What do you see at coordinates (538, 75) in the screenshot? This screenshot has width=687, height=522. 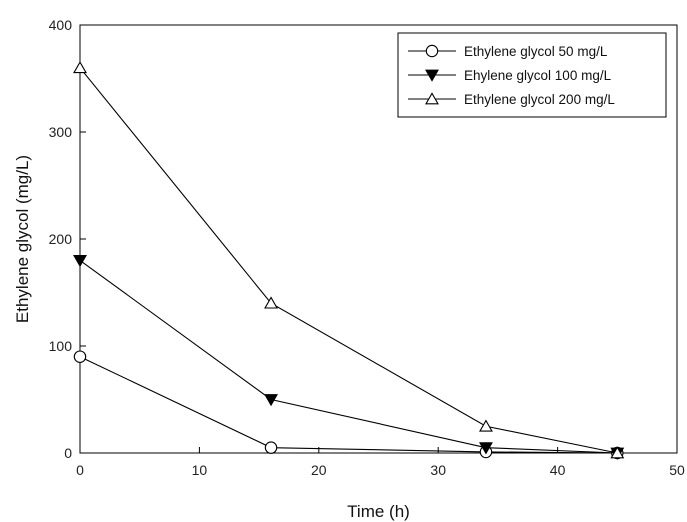 I see `legend-label: Ehylene glycol 100 mg/L` at bounding box center [538, 75].